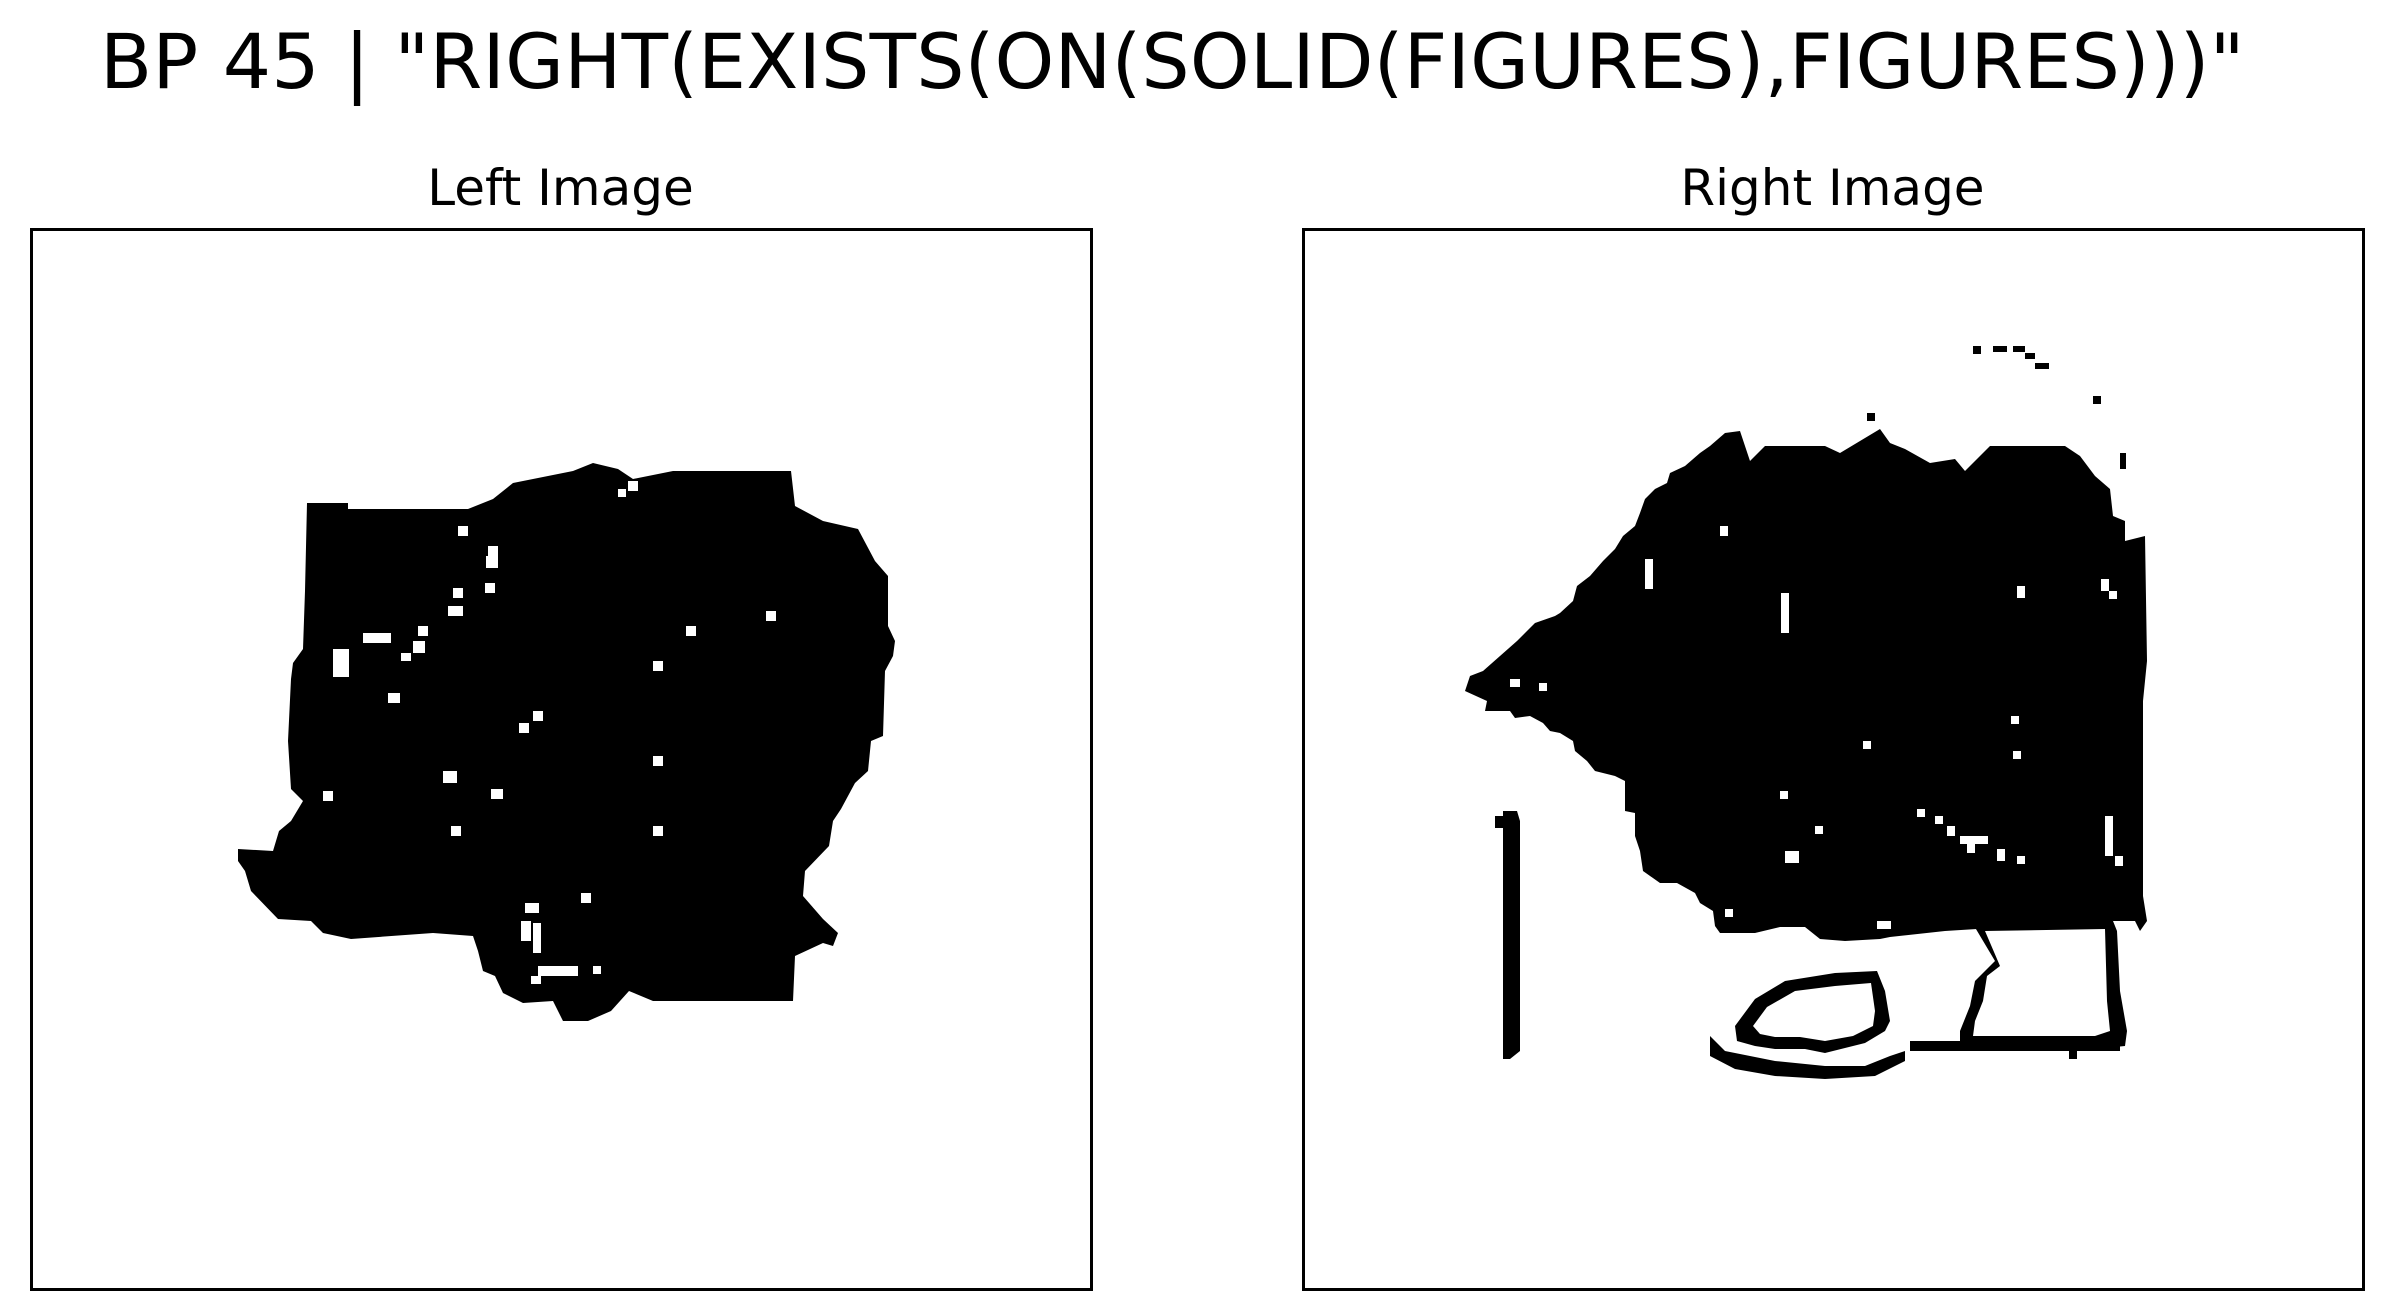 The width and height of the screenshot is (2384, 1315). I want to click on right-flap-gaps, so click(1536, 746).